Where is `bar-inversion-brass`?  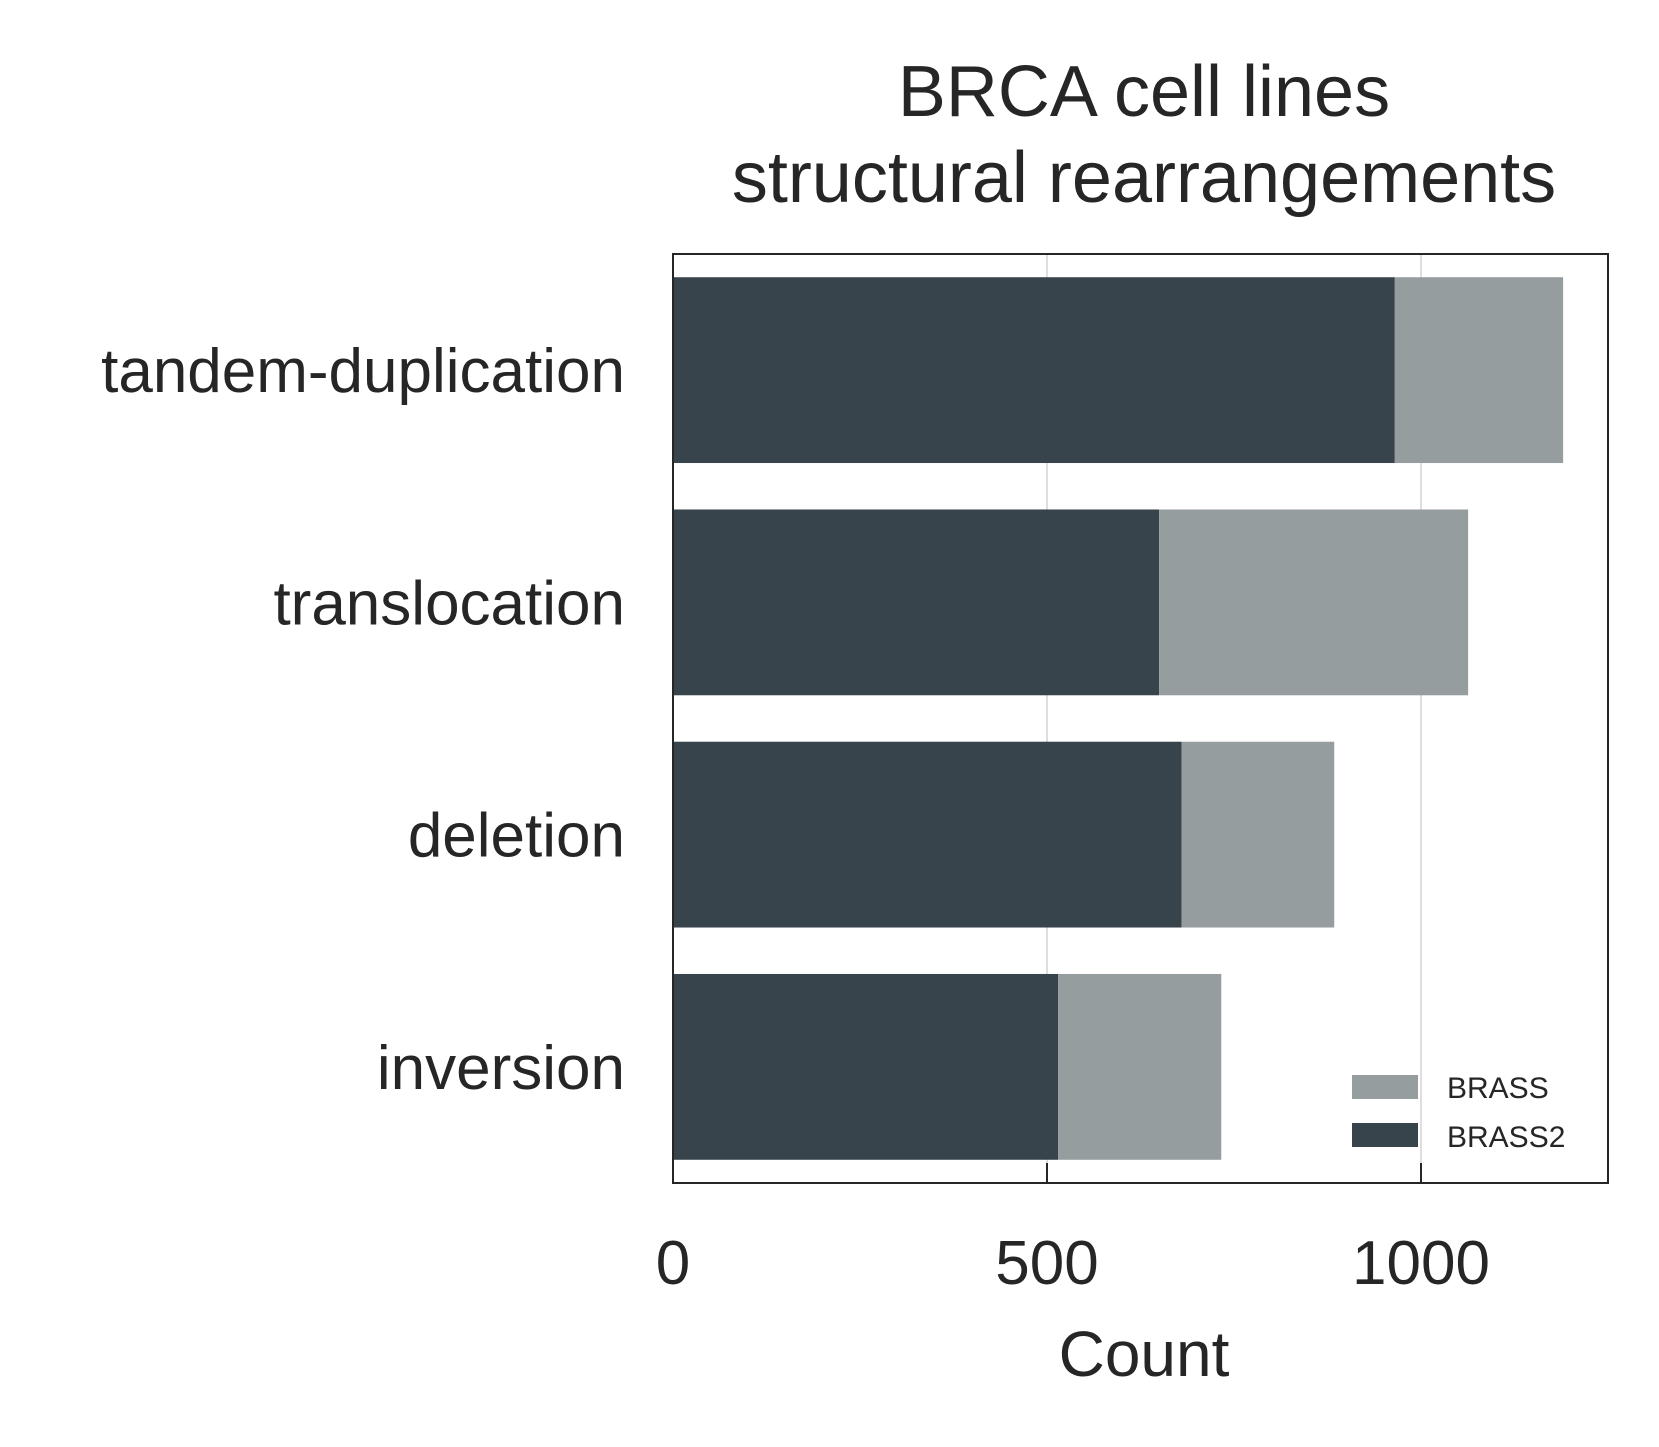
bar-inversion-brass is located at coordinates (1140, 1066).